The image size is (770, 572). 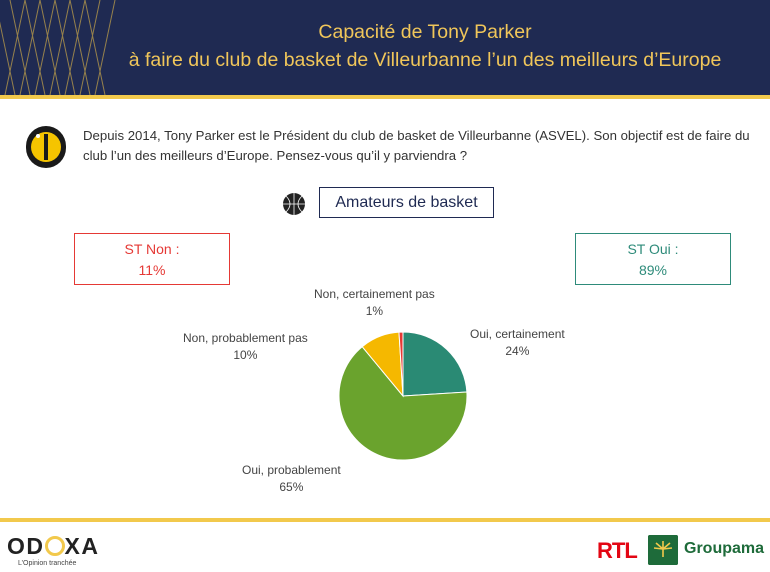 What do you see at coordinates (294, 204) in the screenshot?
I see `basketball-icon` at bounding box center [294, 204].